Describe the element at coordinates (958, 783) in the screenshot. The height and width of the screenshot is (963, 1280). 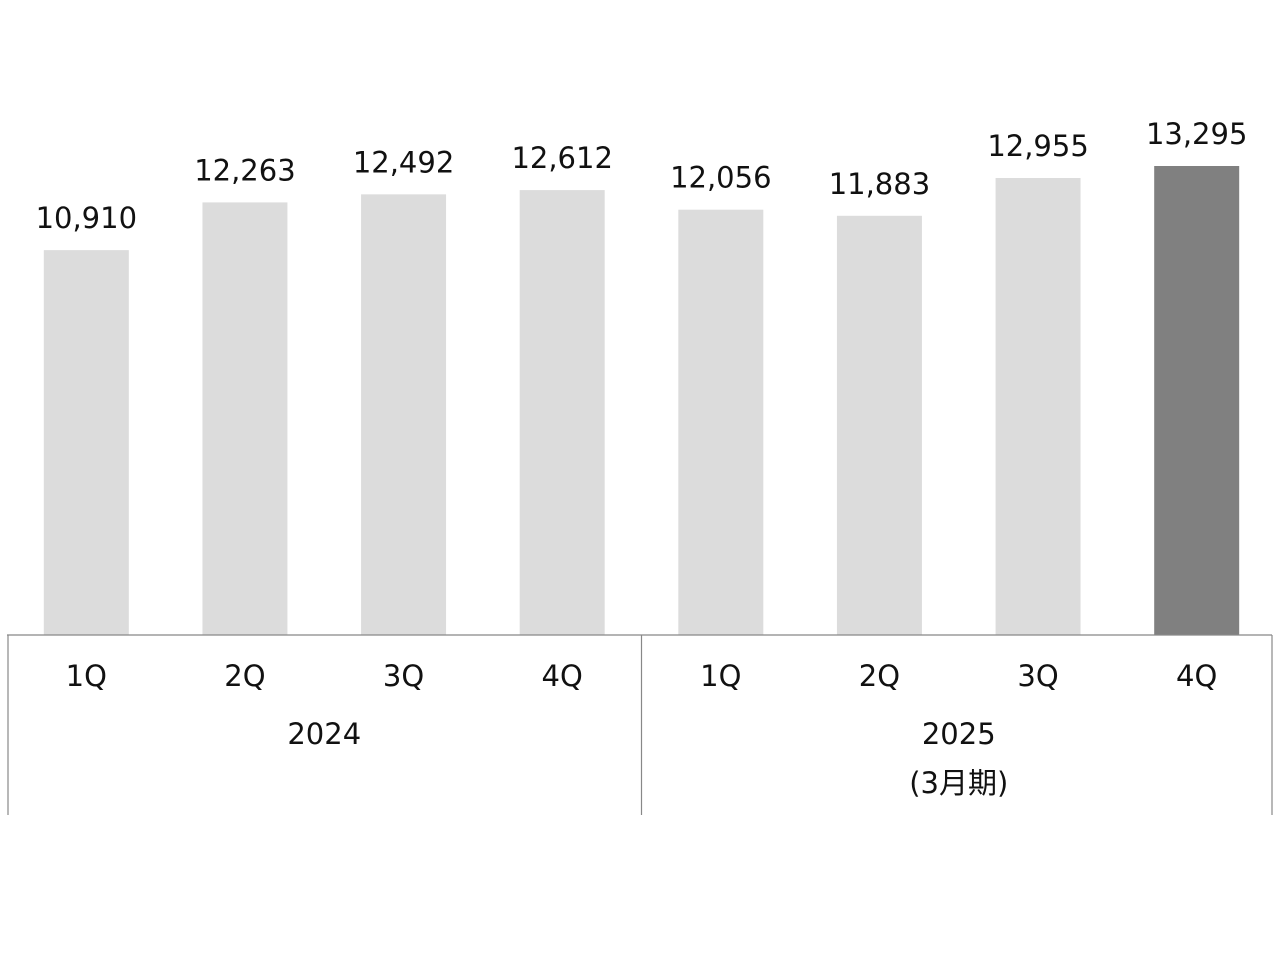
I see `group-note: (3月期)` at that location.